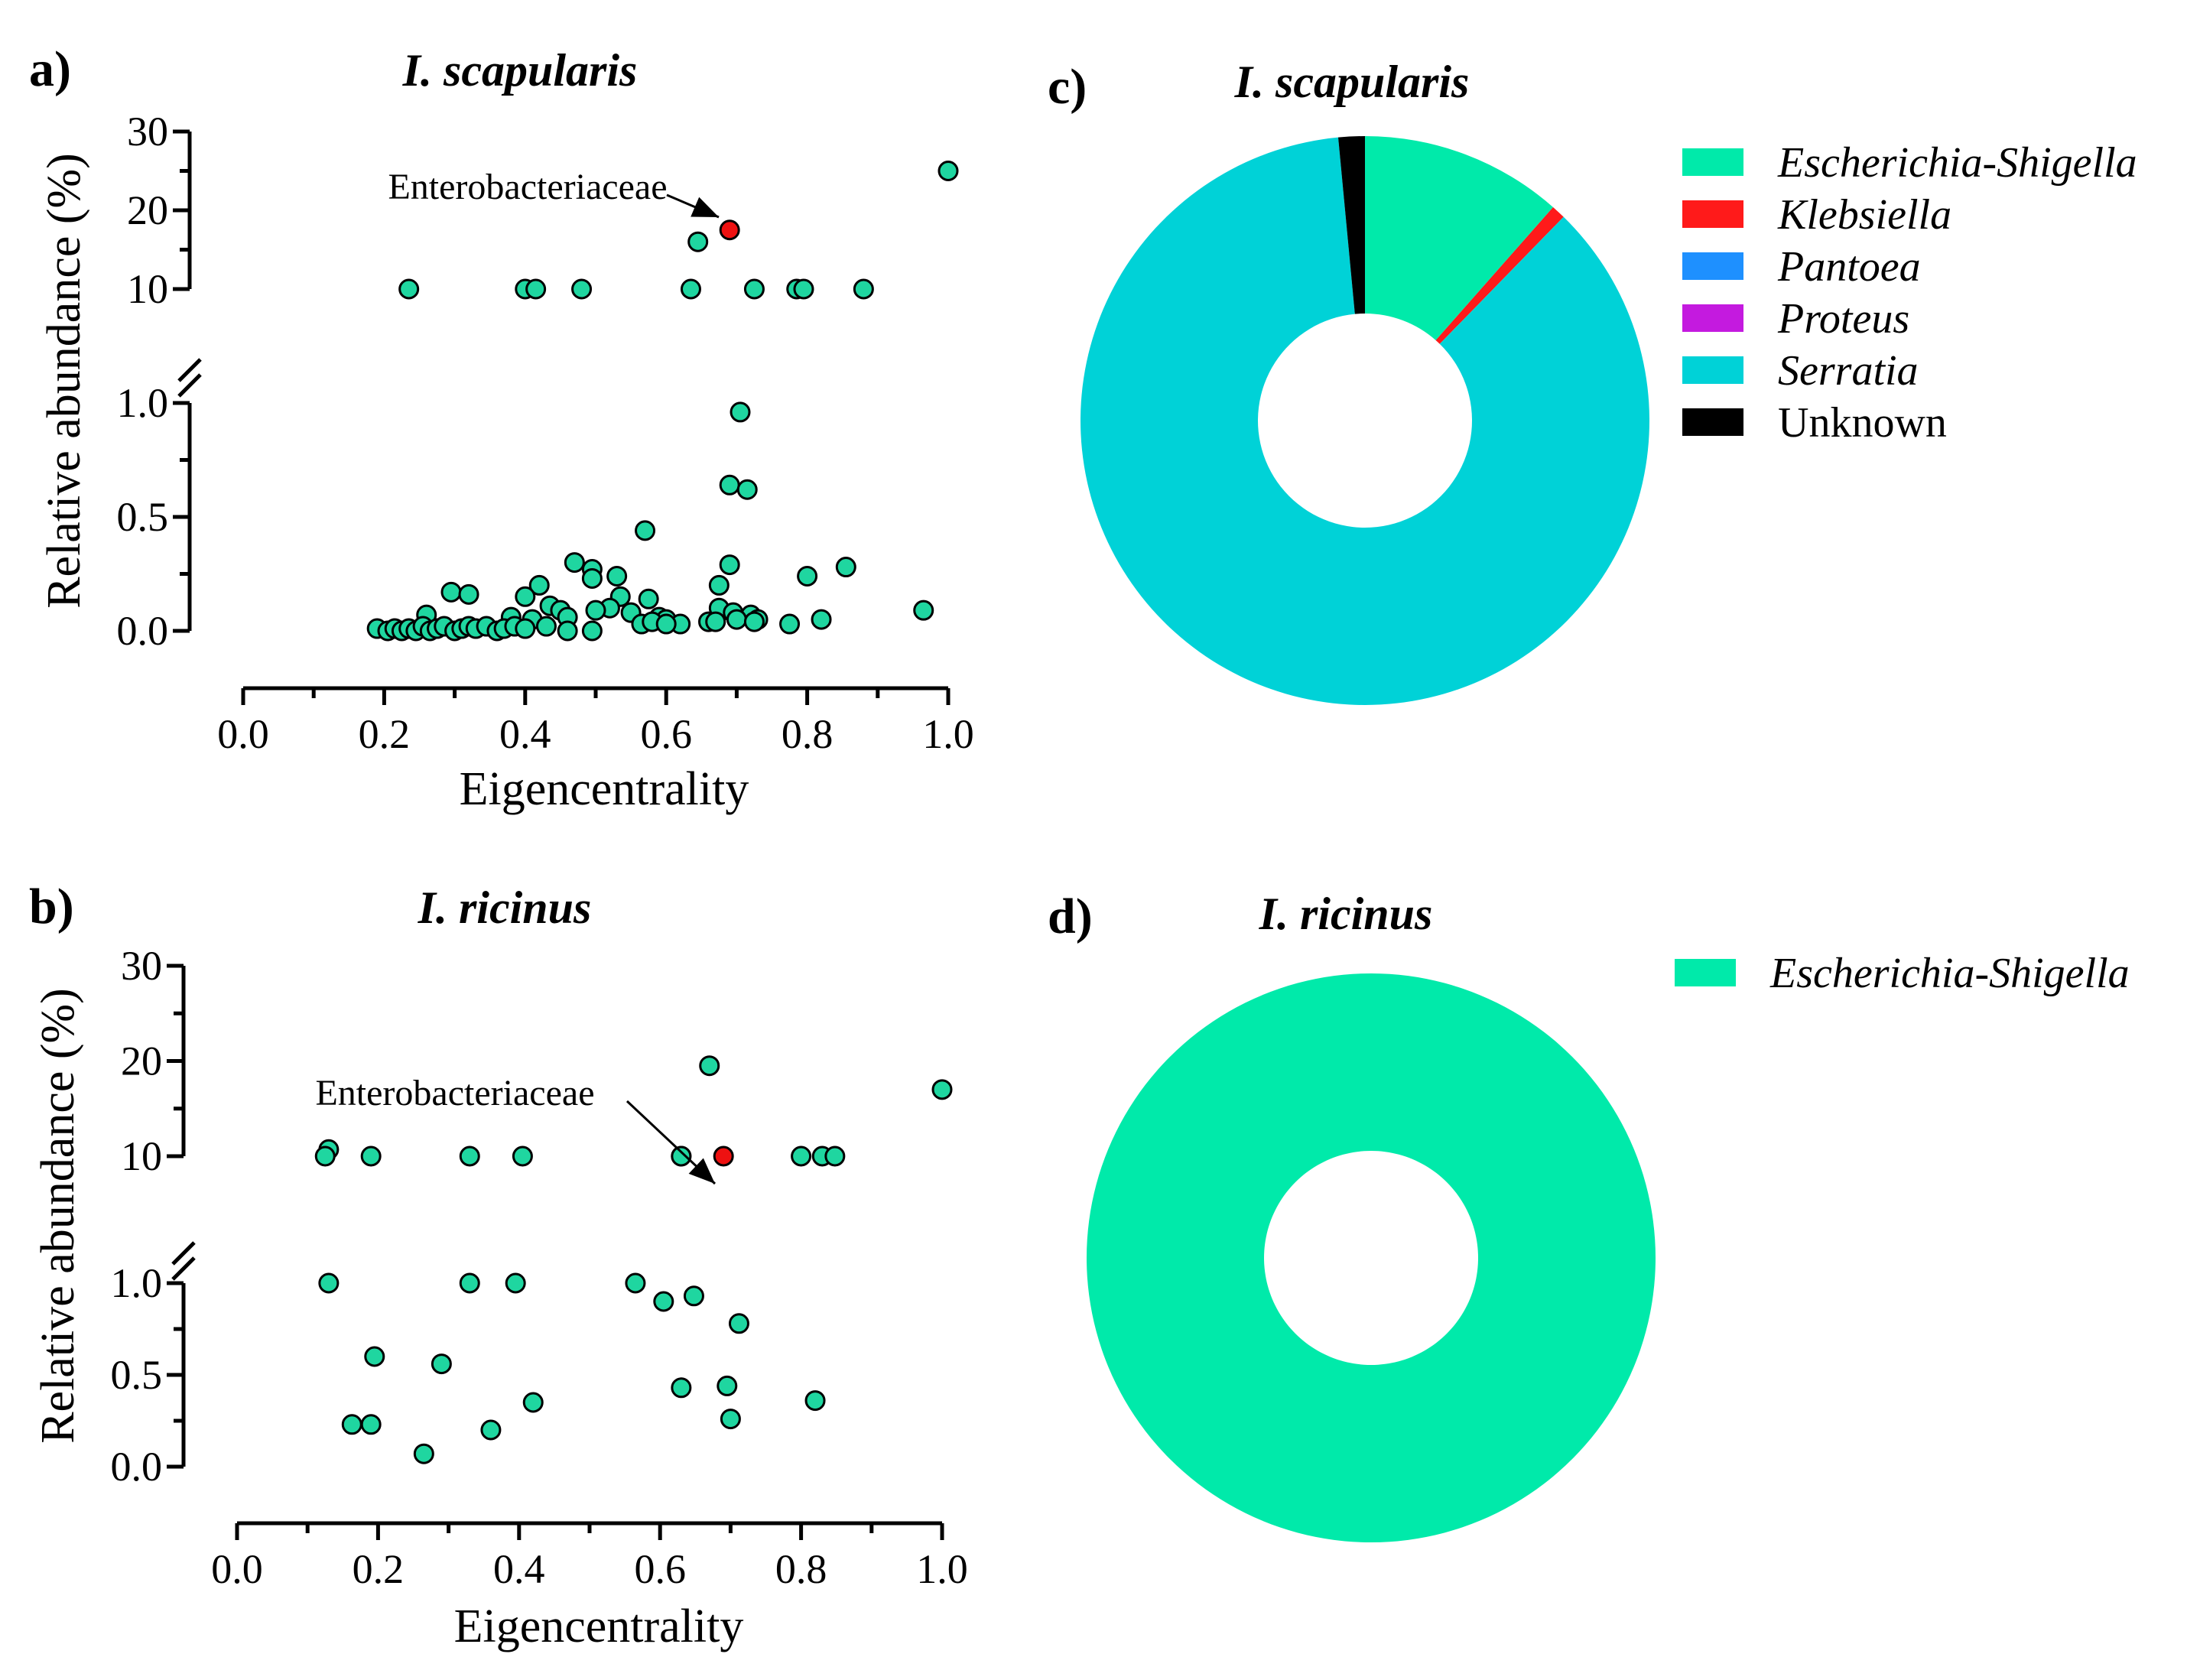 The width and height of the screenshot is (2200, 1680). I want to click on panel-d-legend: Escherichia-Shigella, so click(1902, 973).